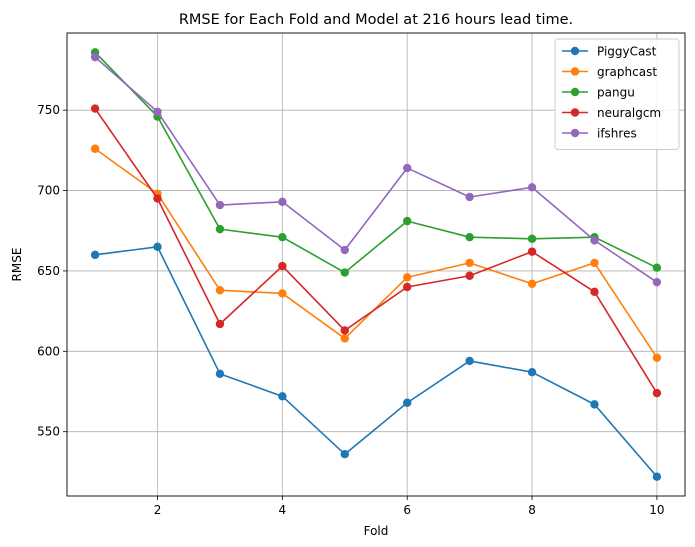 This screenshot has height=547, width=695. I want to click on legend-item: graphcast, so click(609, 72).